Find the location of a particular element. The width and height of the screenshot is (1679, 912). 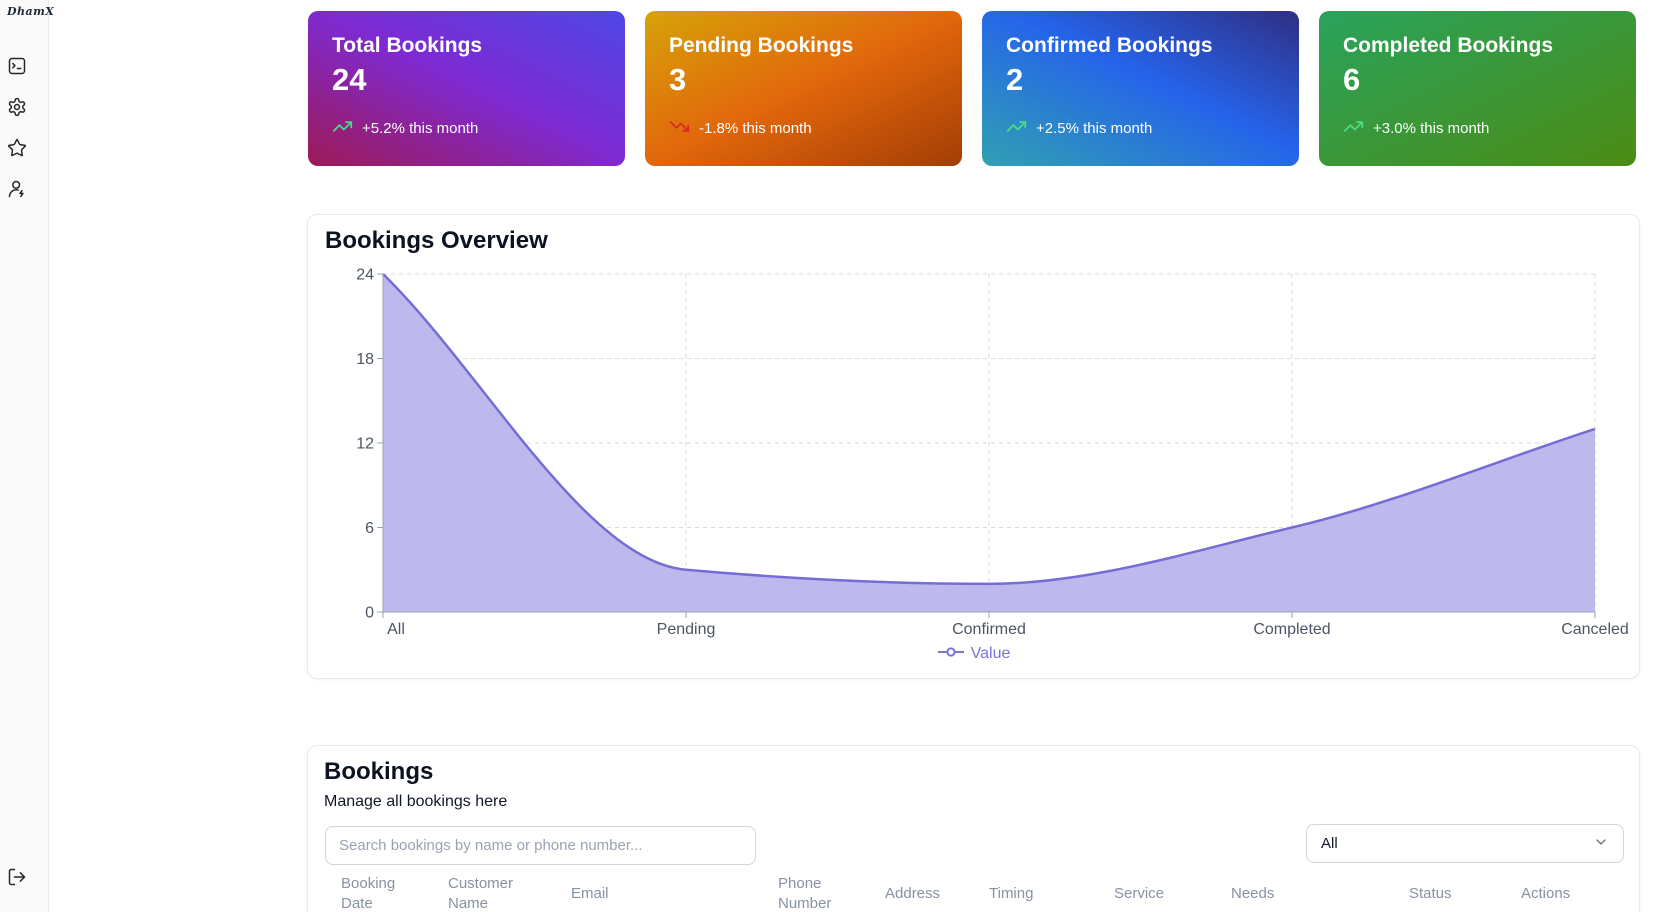

status-filter-select: All is located at coordinates (1465, 843).